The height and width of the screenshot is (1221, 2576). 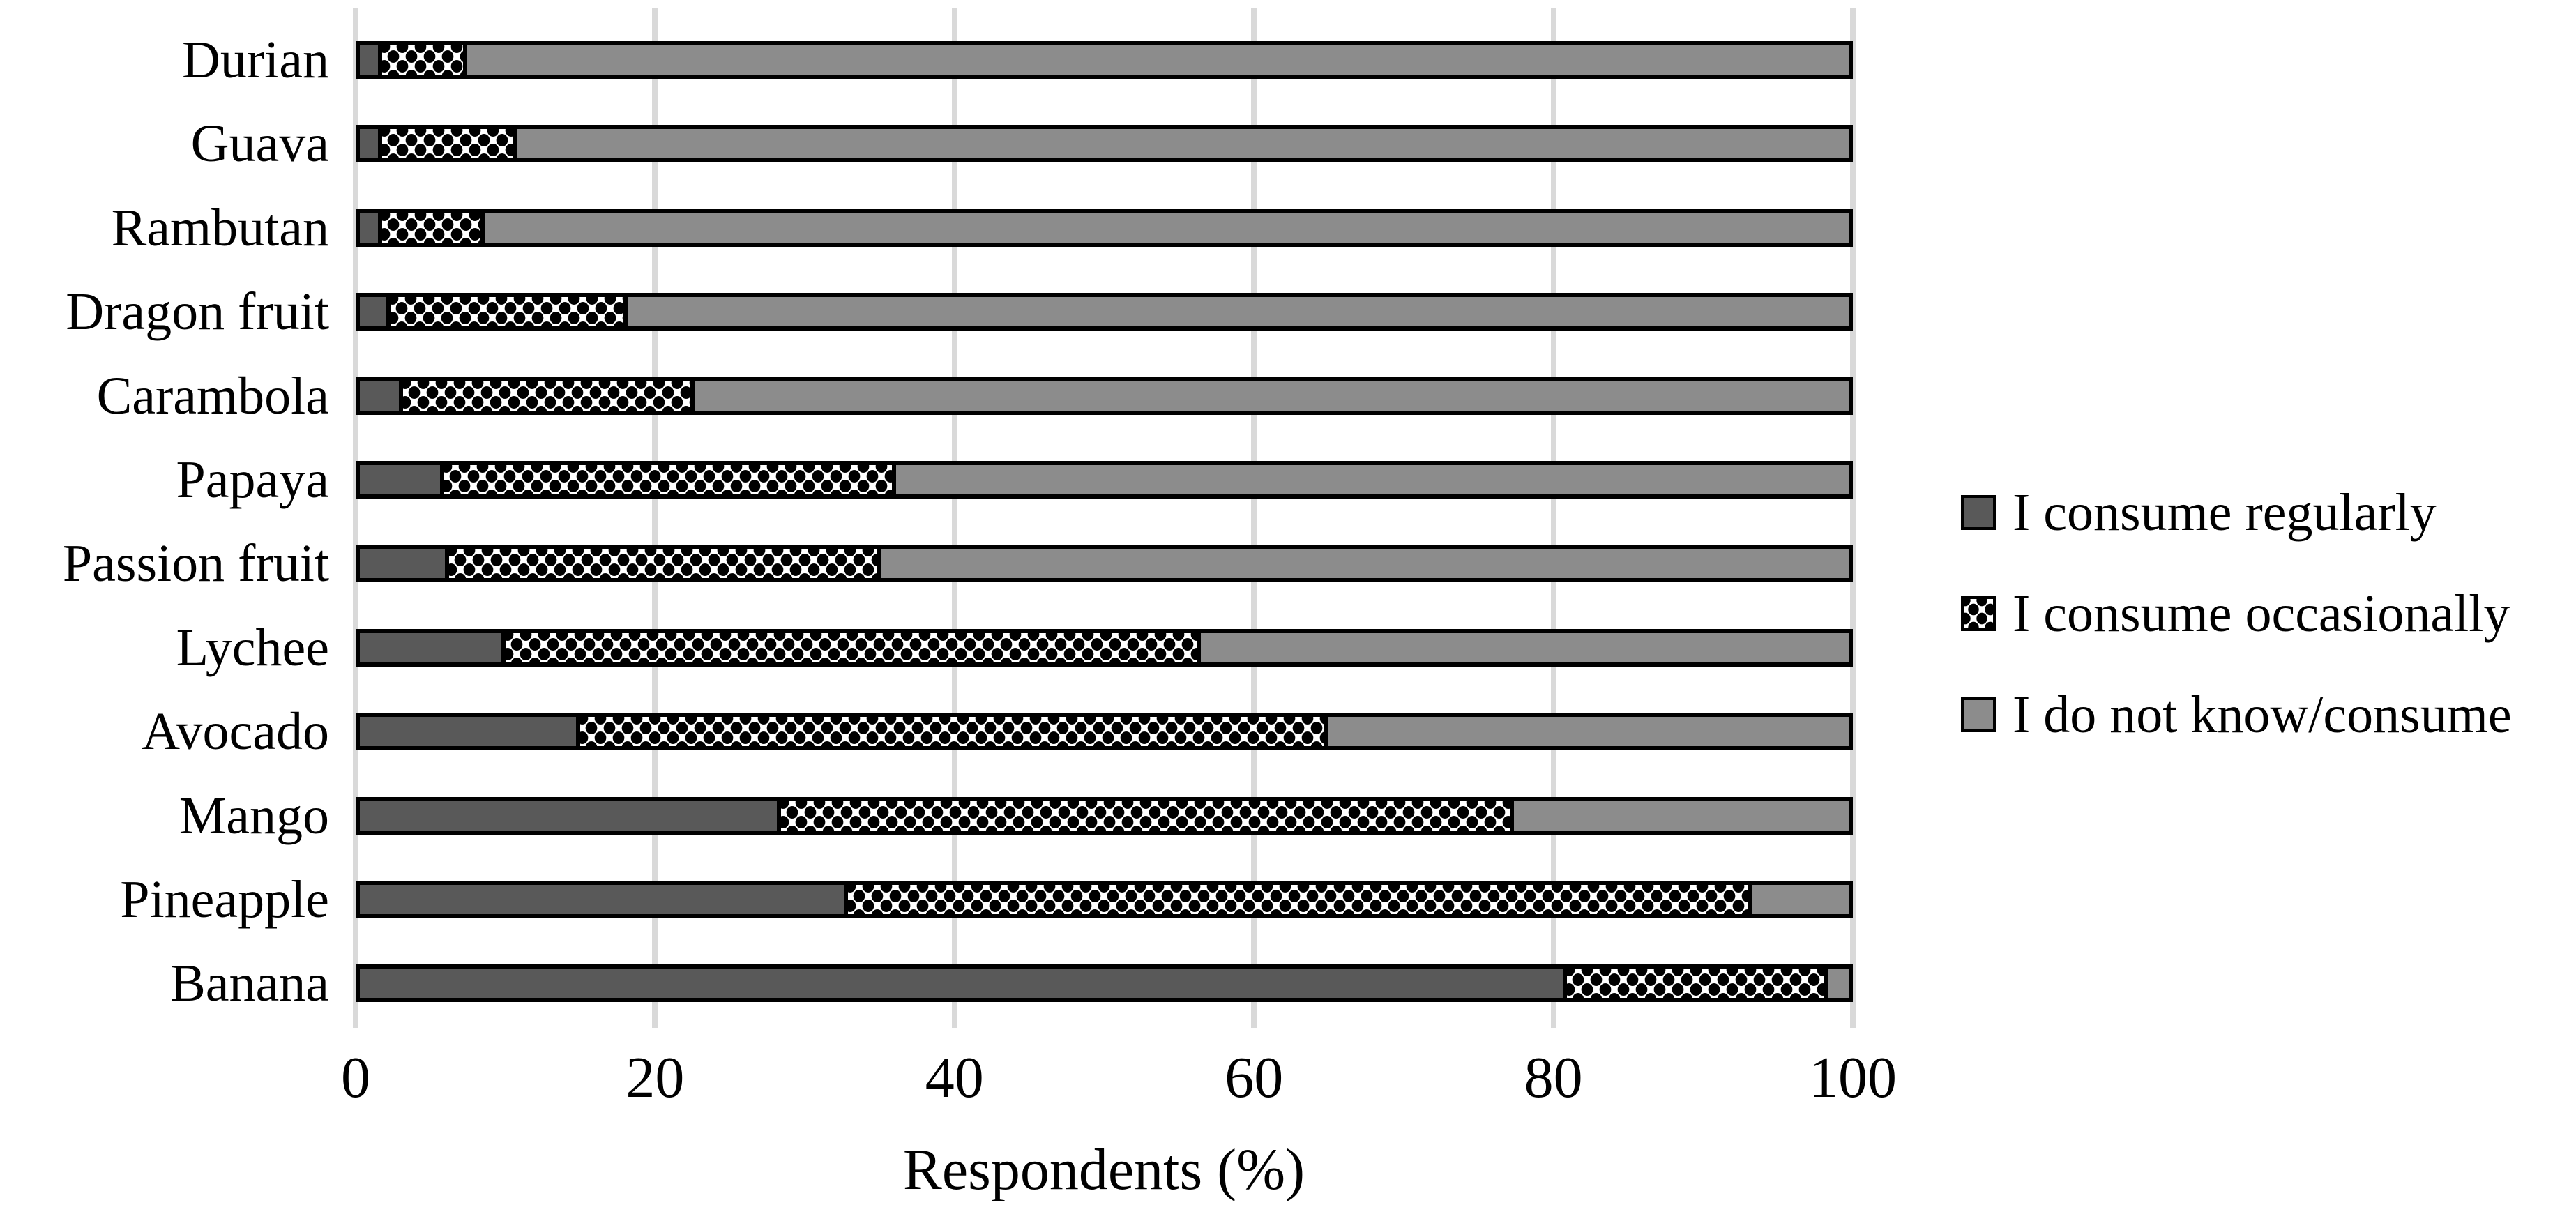 What do you see at coordinates (1103, 1169) in the screenshot?
I see `x-axis-title: Respondents (%)` at bounding box center [1103, 1169].